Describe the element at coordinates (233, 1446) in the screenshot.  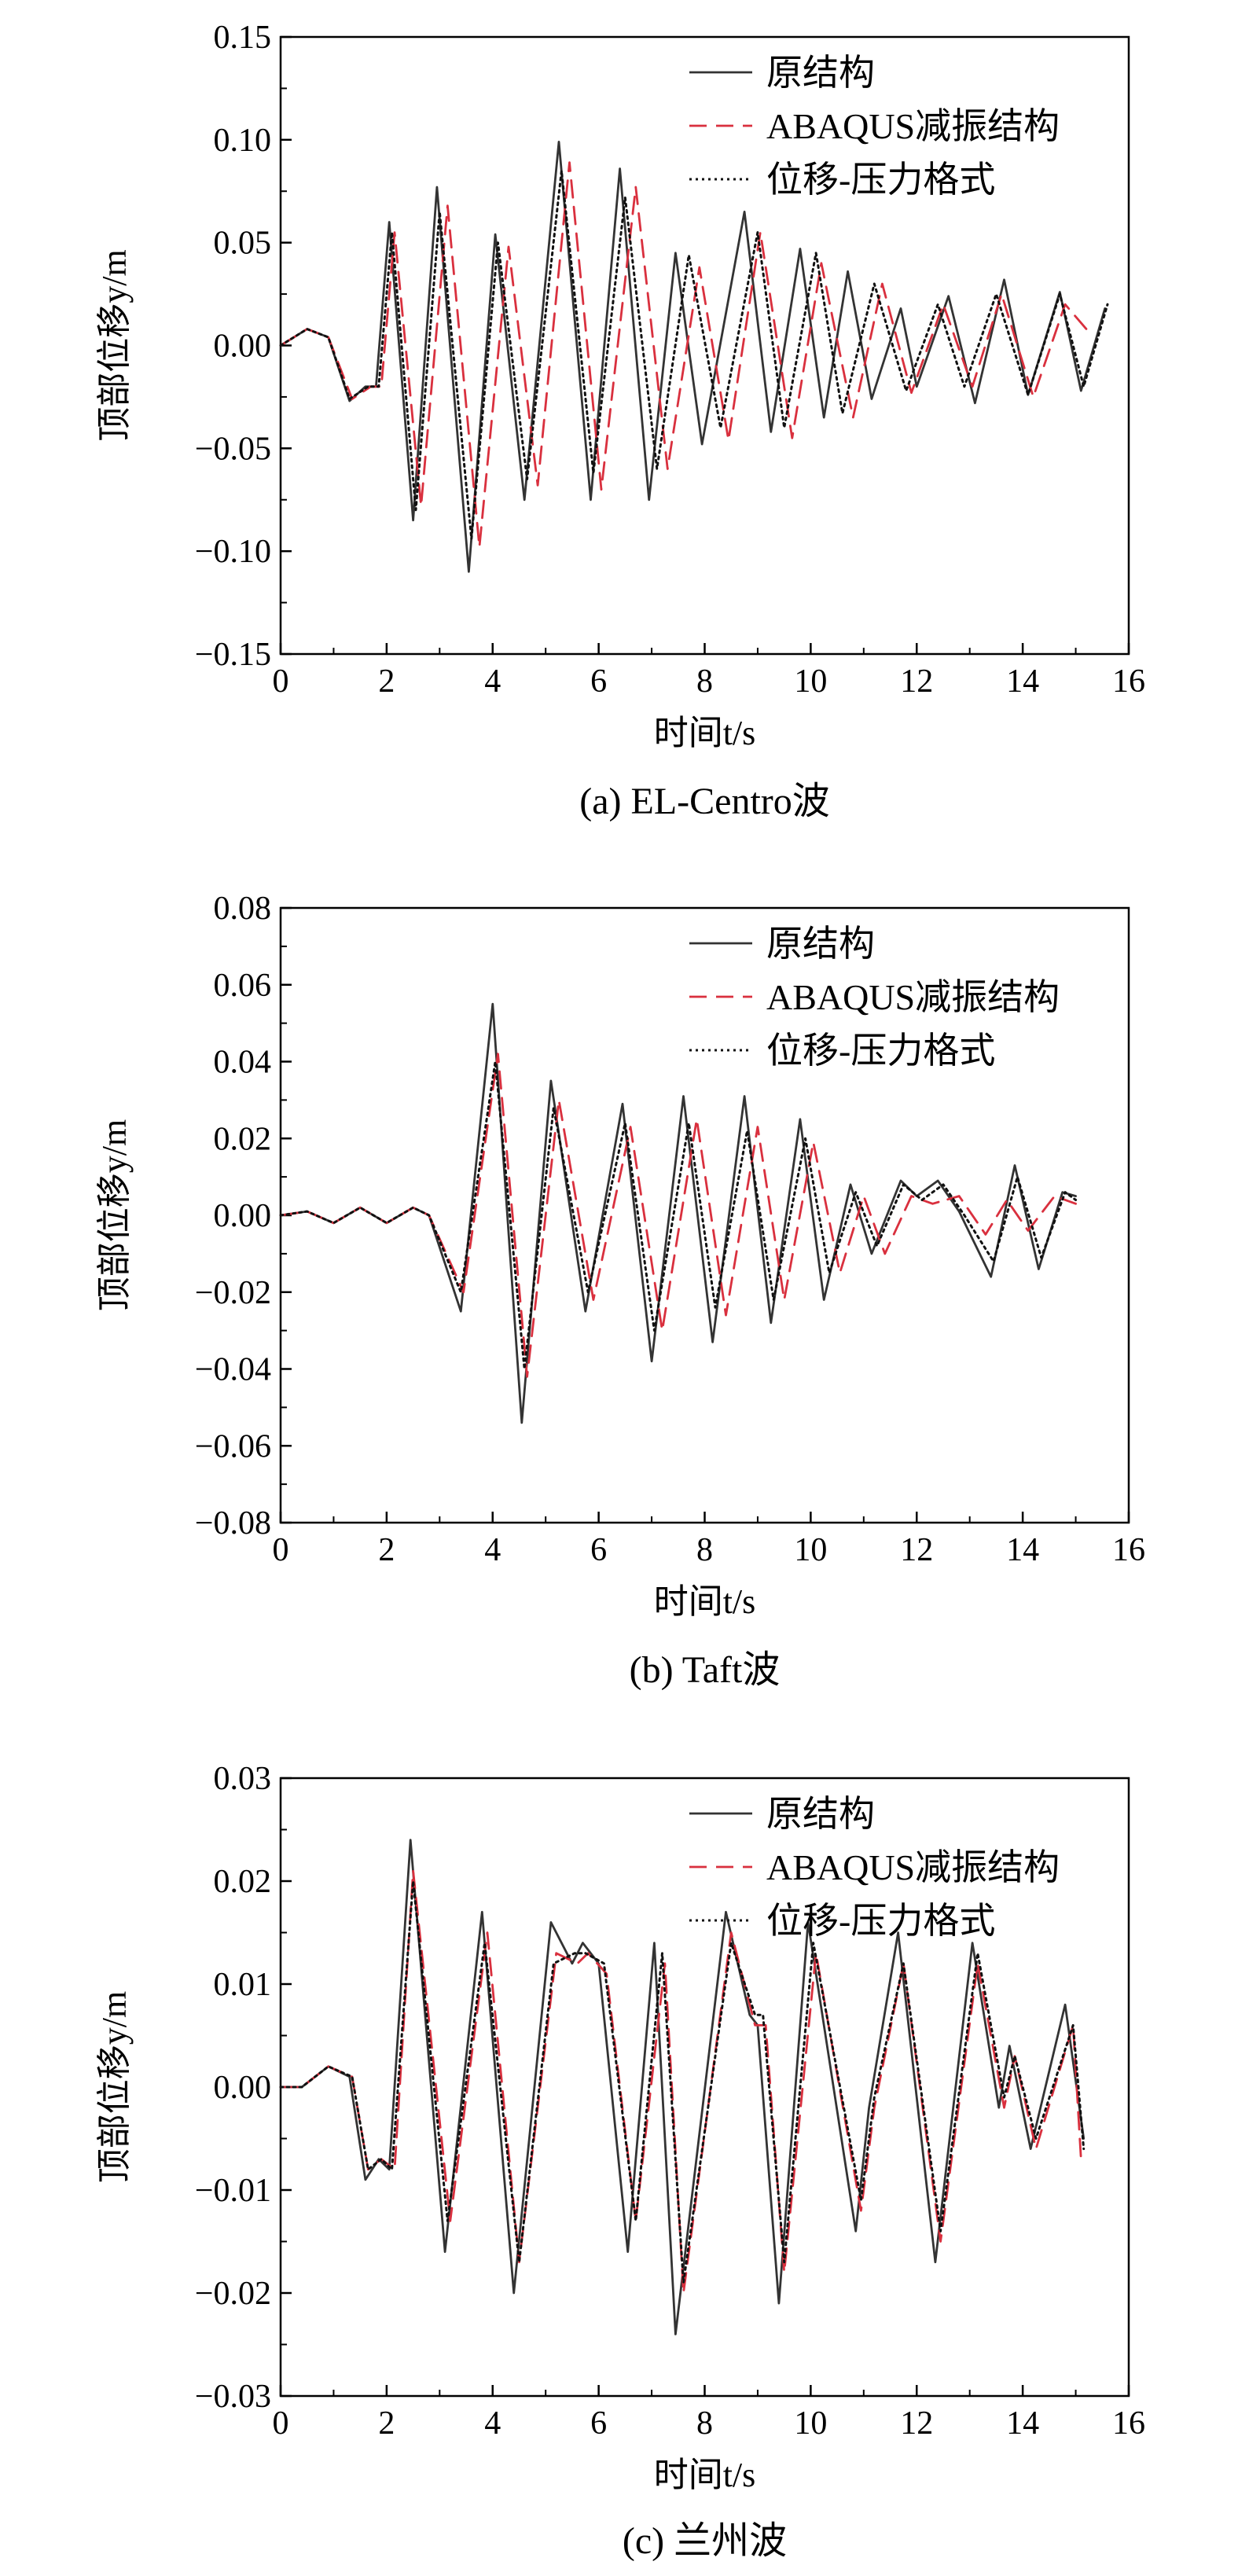
I see `y-tick-label: −0.06` at that location.